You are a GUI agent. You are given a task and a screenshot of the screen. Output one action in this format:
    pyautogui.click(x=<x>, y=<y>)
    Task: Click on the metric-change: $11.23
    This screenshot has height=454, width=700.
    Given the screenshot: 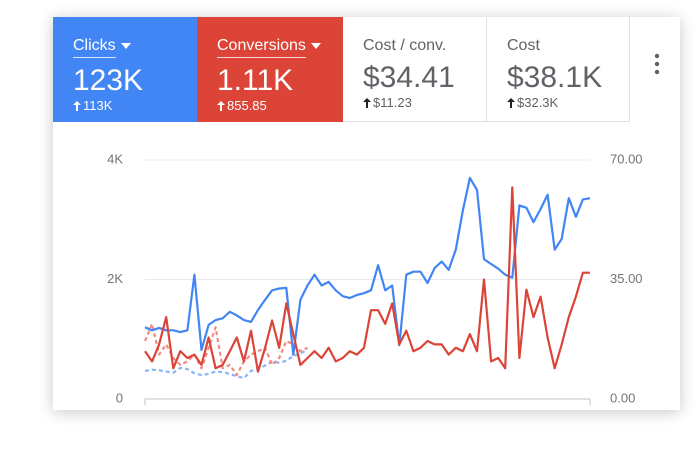 What is the action you would take?
    pyautogui.click(x=424, y=102)
    